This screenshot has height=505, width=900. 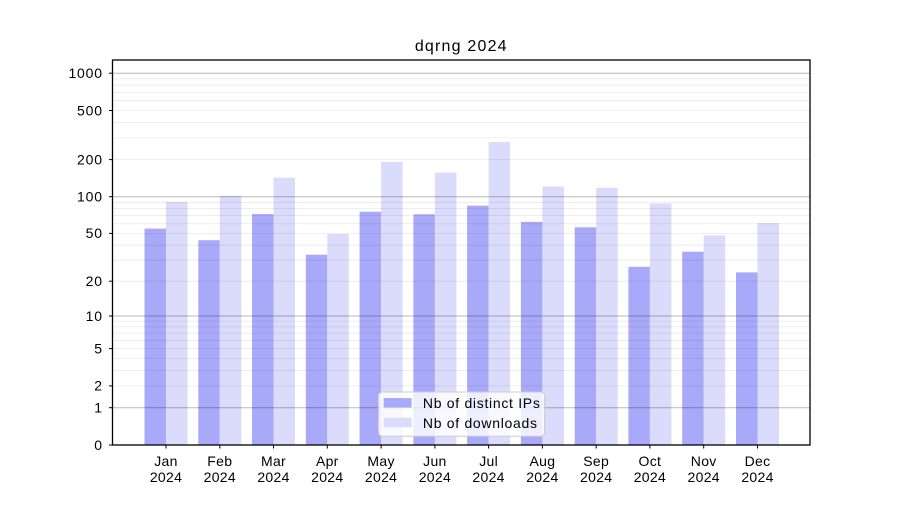 I want to click on svg-text: Nb of distinct IPs, so click(x=482, y=403).